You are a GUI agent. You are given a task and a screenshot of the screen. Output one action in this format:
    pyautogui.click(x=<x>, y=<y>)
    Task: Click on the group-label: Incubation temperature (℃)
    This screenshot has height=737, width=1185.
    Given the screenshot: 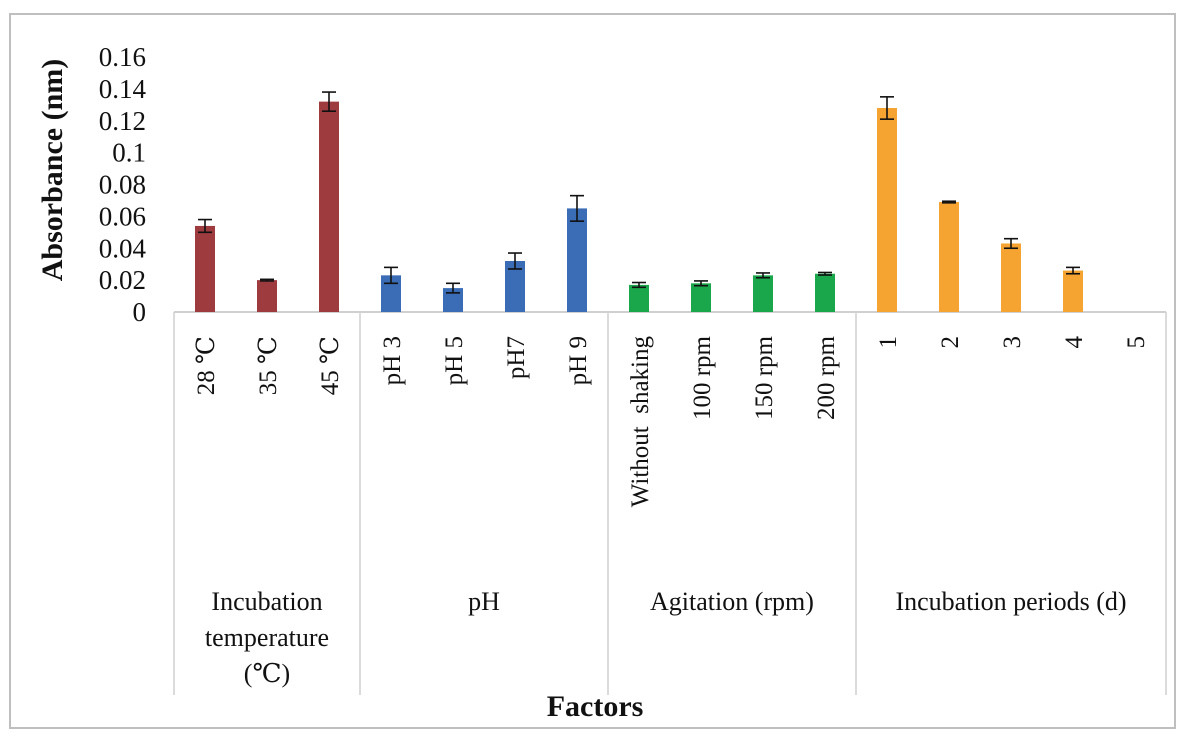 What is the action you would take?
    pyautogui.click(x=267, y=637)
    